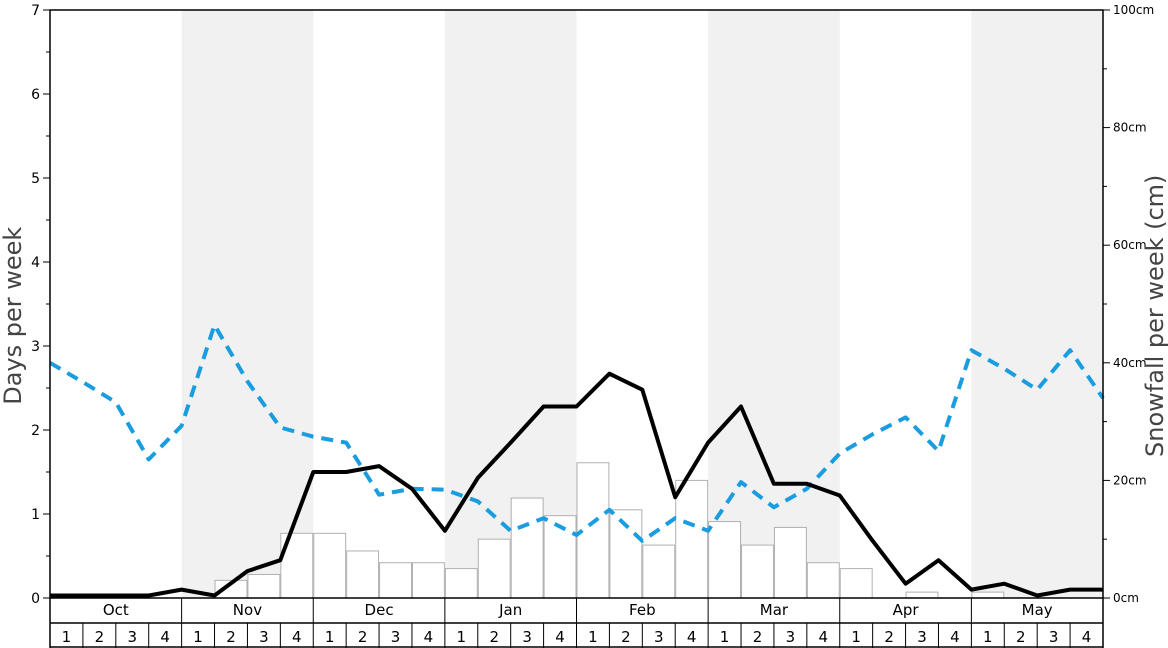  What do you see at coordinates (35, 431) in the screenshot?
I see `left-tick-label: 2` at bounding box center [35, 431].